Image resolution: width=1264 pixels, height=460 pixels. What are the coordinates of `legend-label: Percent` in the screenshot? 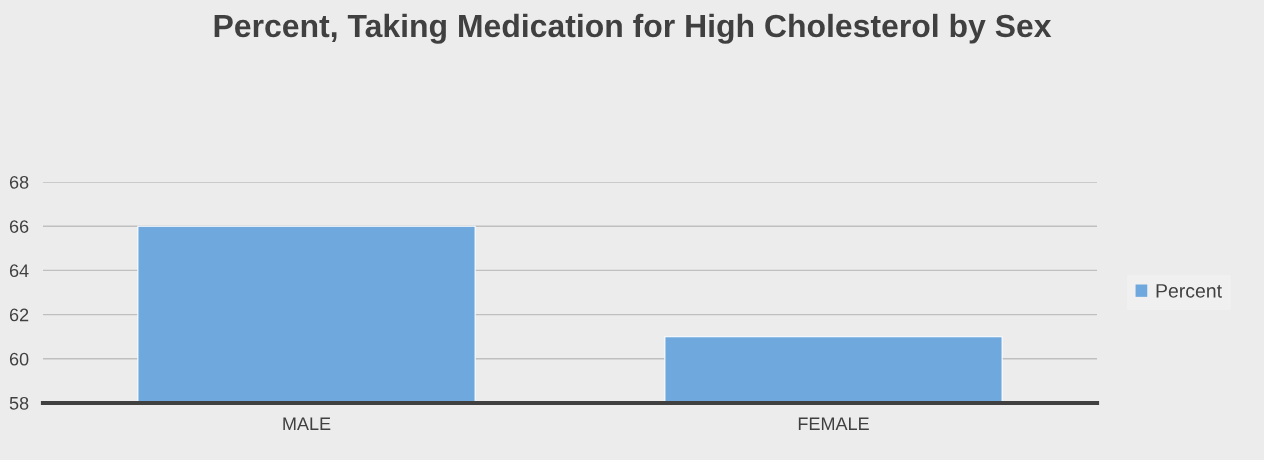 It's located at (1189, 291).